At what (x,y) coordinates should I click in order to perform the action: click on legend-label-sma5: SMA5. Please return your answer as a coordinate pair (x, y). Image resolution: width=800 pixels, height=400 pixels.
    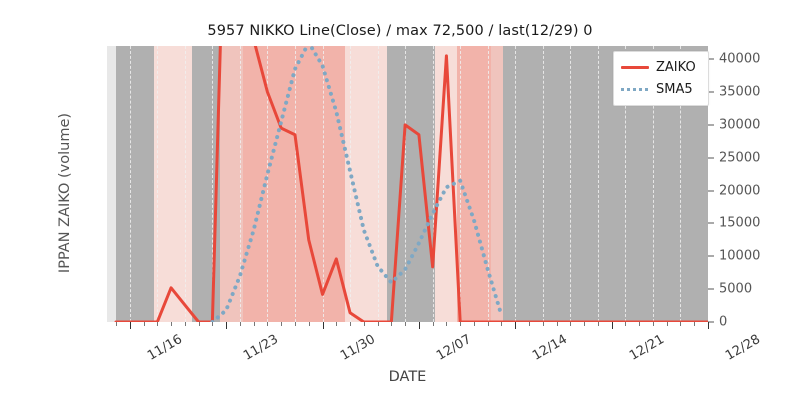
    Looking at the image, I should click on (674, 89).